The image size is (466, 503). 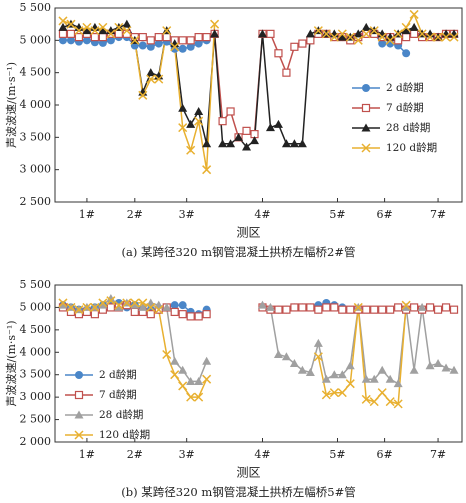 What do you see at coordinates (248, 233) in the screenshot?
I see `x-axis-label: 测区` at bounding box center [248, 233].